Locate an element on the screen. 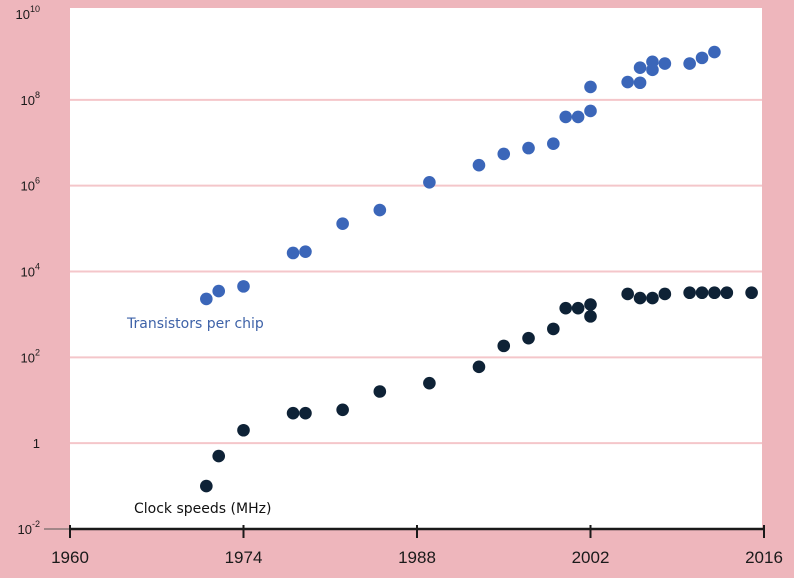 This screenshot has width=794, height=578. y-tick-exponent: 6 is located at coordinates (37, 181).